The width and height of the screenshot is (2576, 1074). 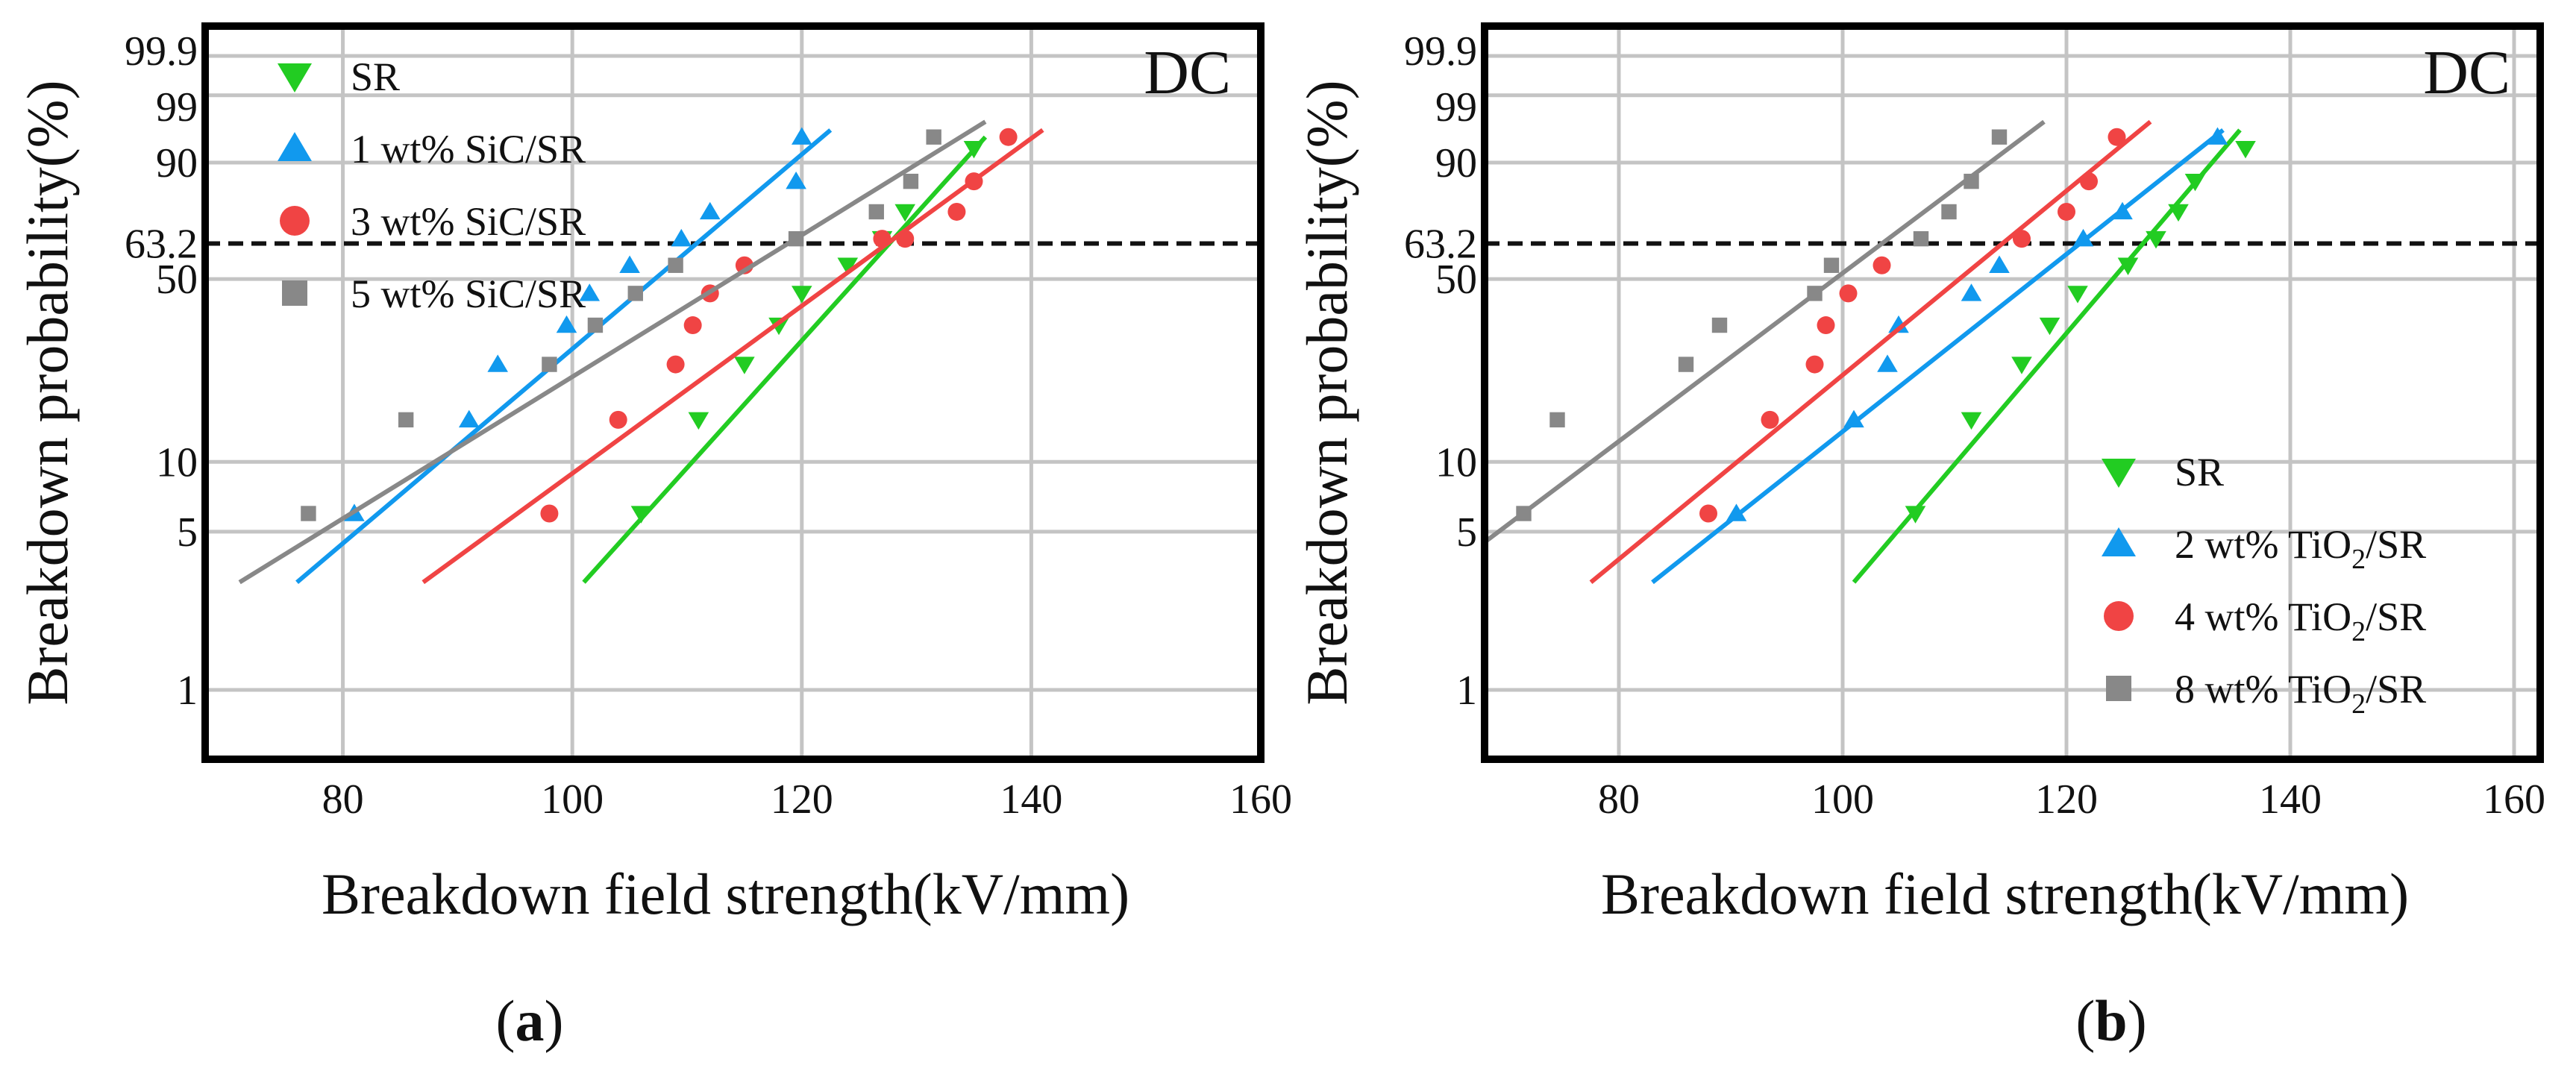 I want to click on subfigure-label: (a), so click(x=530, y=1020).